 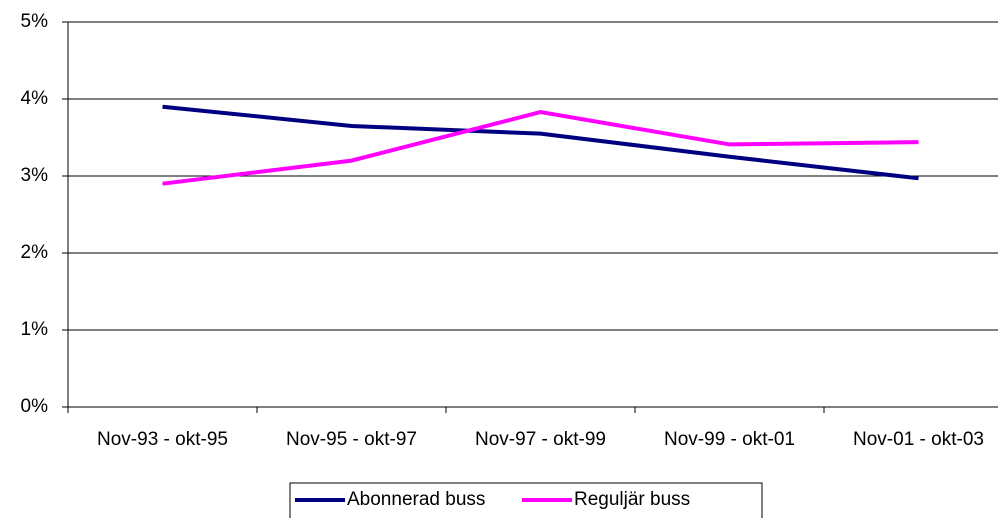 I want to click on y-tick-label: 5%, so click(x=35, y=21).